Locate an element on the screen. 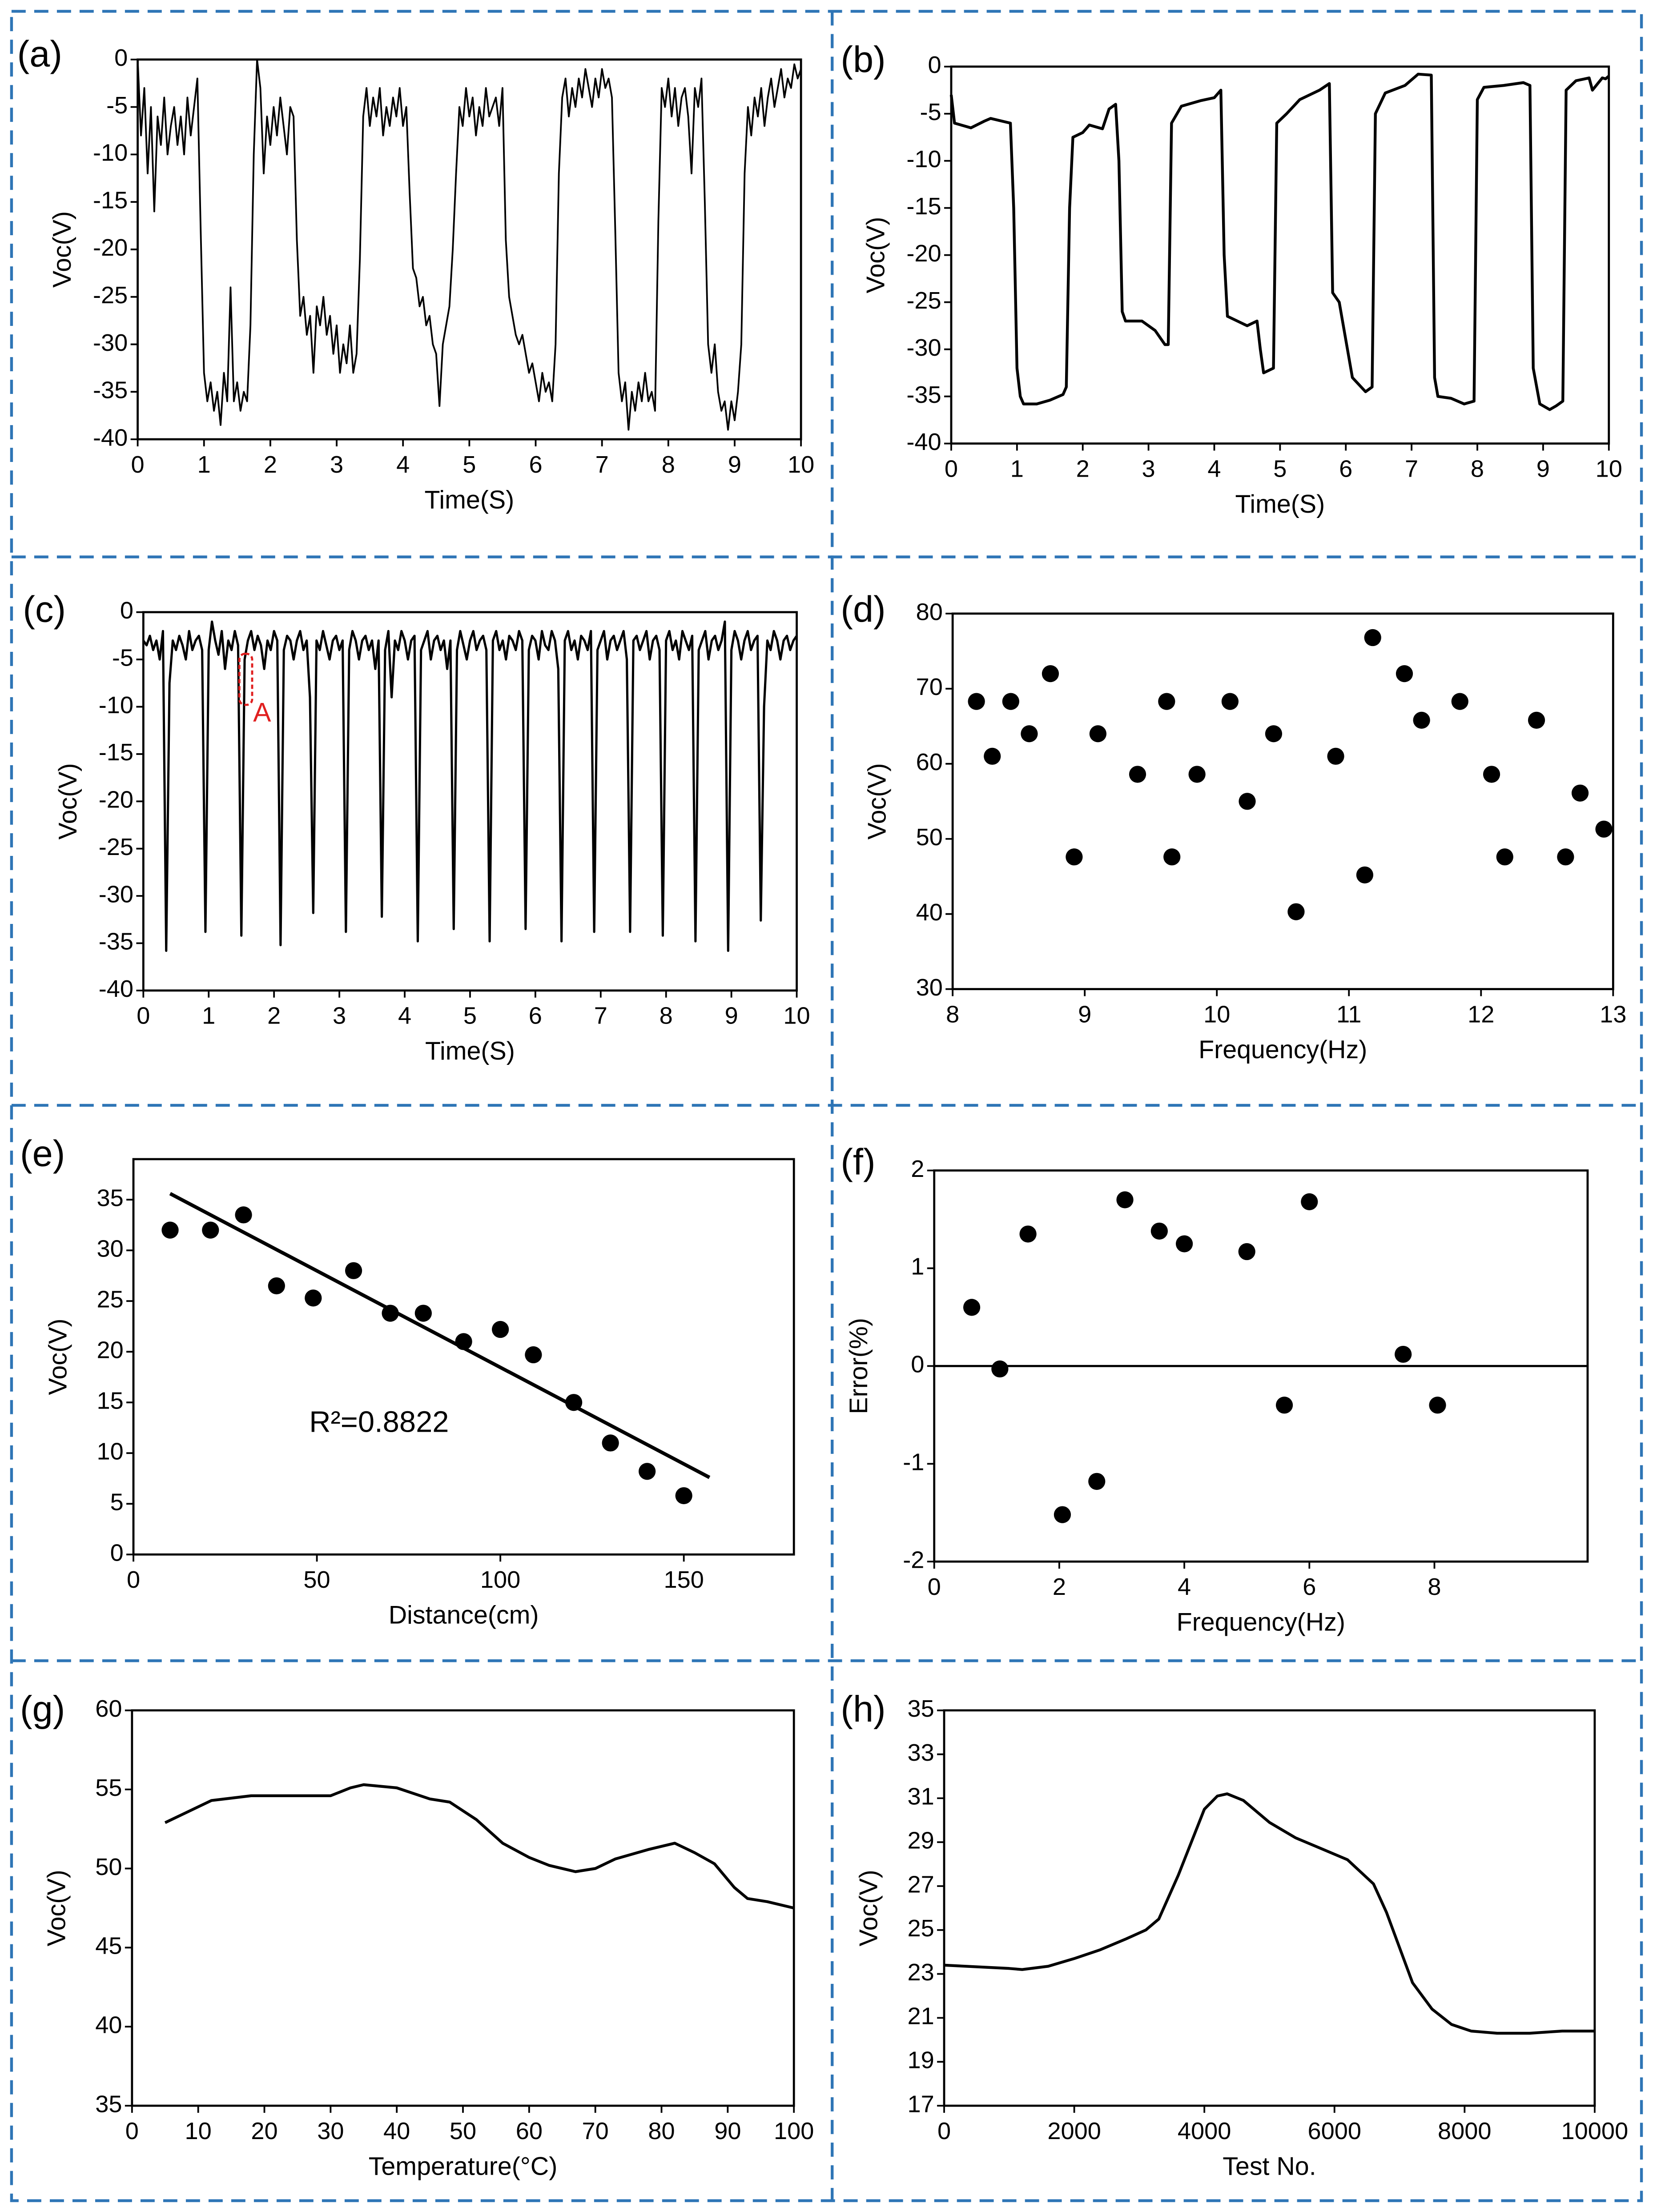 The image size is (1653, 2212). y-tick-label: 17 is located at coordinates (920, 2104).